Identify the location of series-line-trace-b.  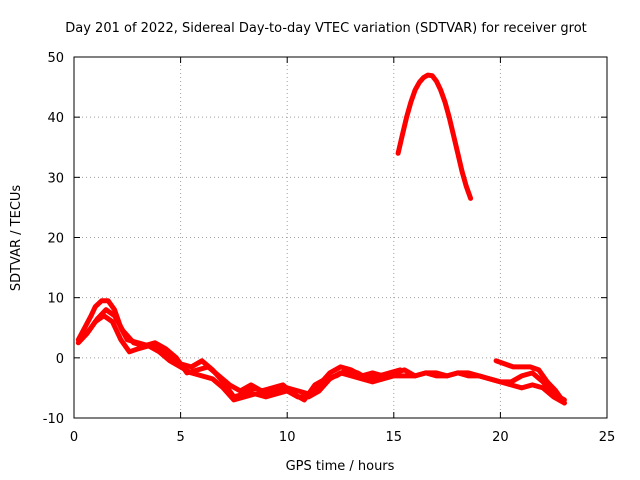
(321, 359).